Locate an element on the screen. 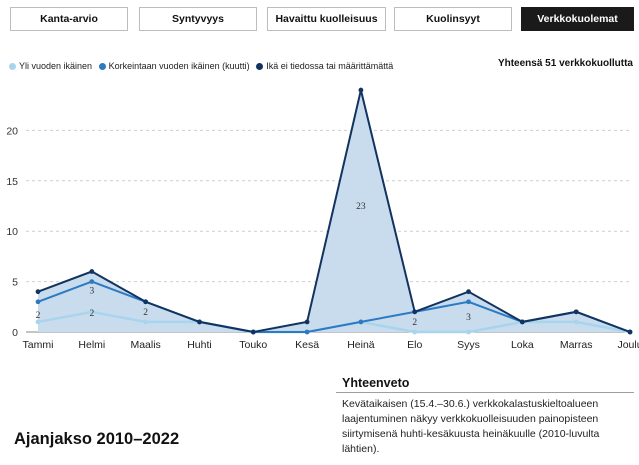  y-tick-label: 10 is located at coordinates (12, 232).